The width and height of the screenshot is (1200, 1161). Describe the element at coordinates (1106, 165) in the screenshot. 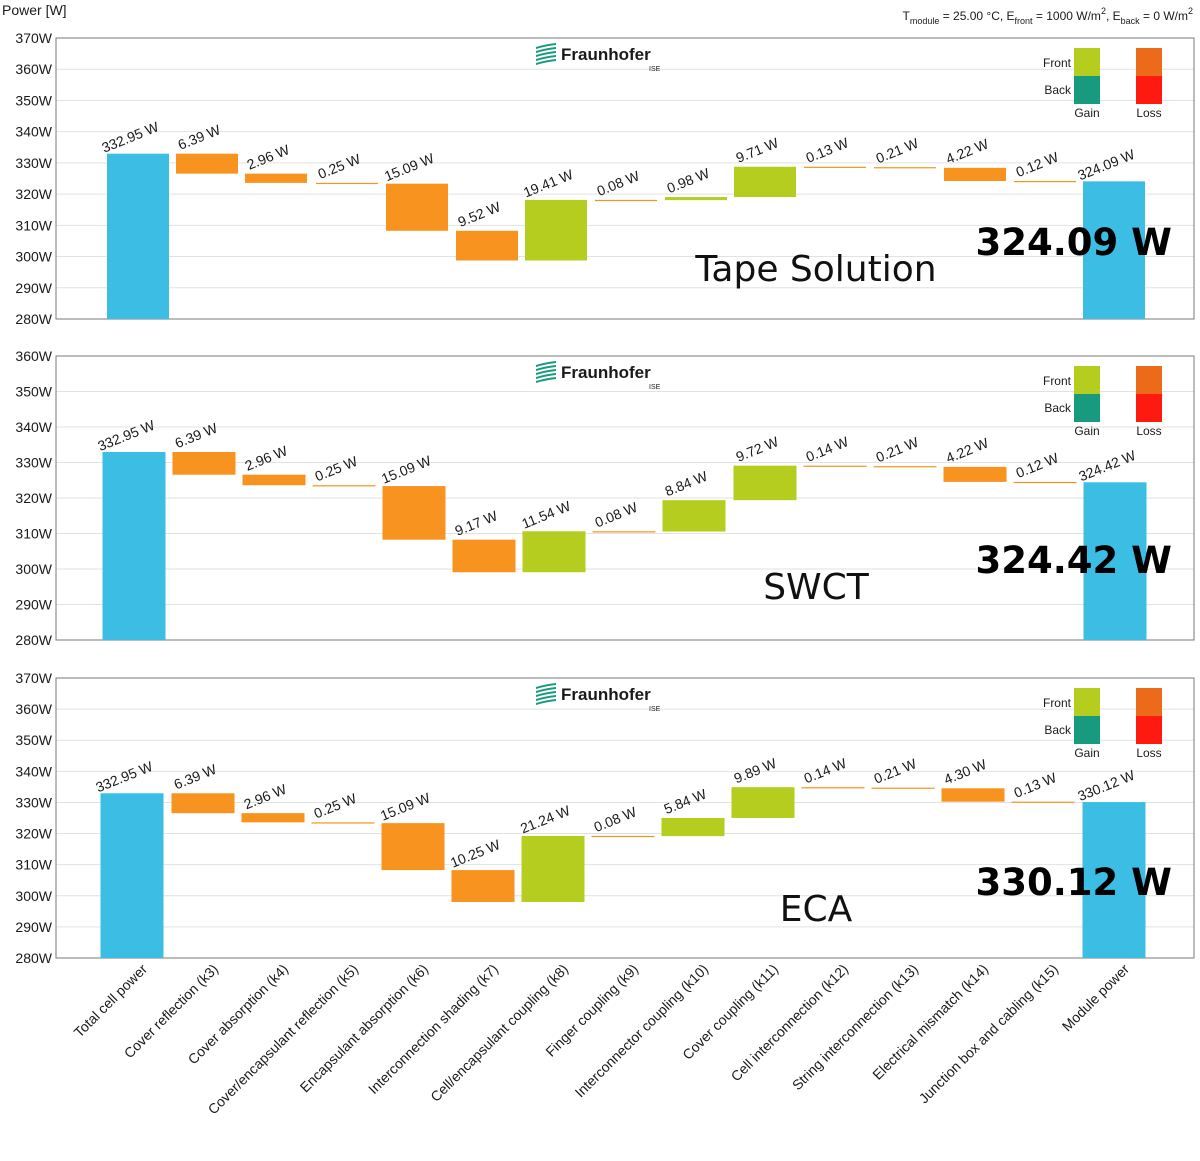

I see `data-label: 324.09 W` at that location.